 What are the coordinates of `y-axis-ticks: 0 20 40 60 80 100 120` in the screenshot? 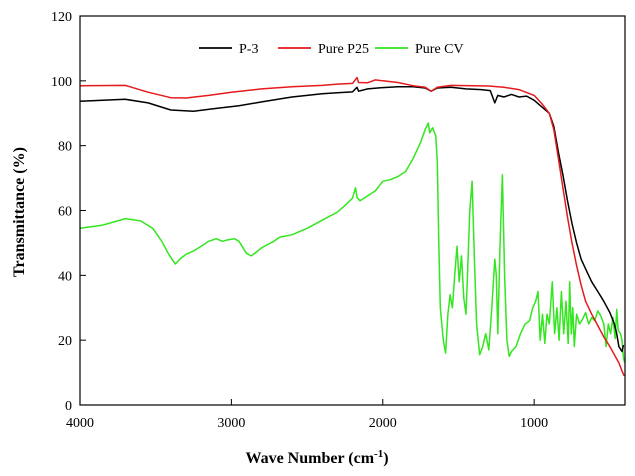 It's located at (68, 212).